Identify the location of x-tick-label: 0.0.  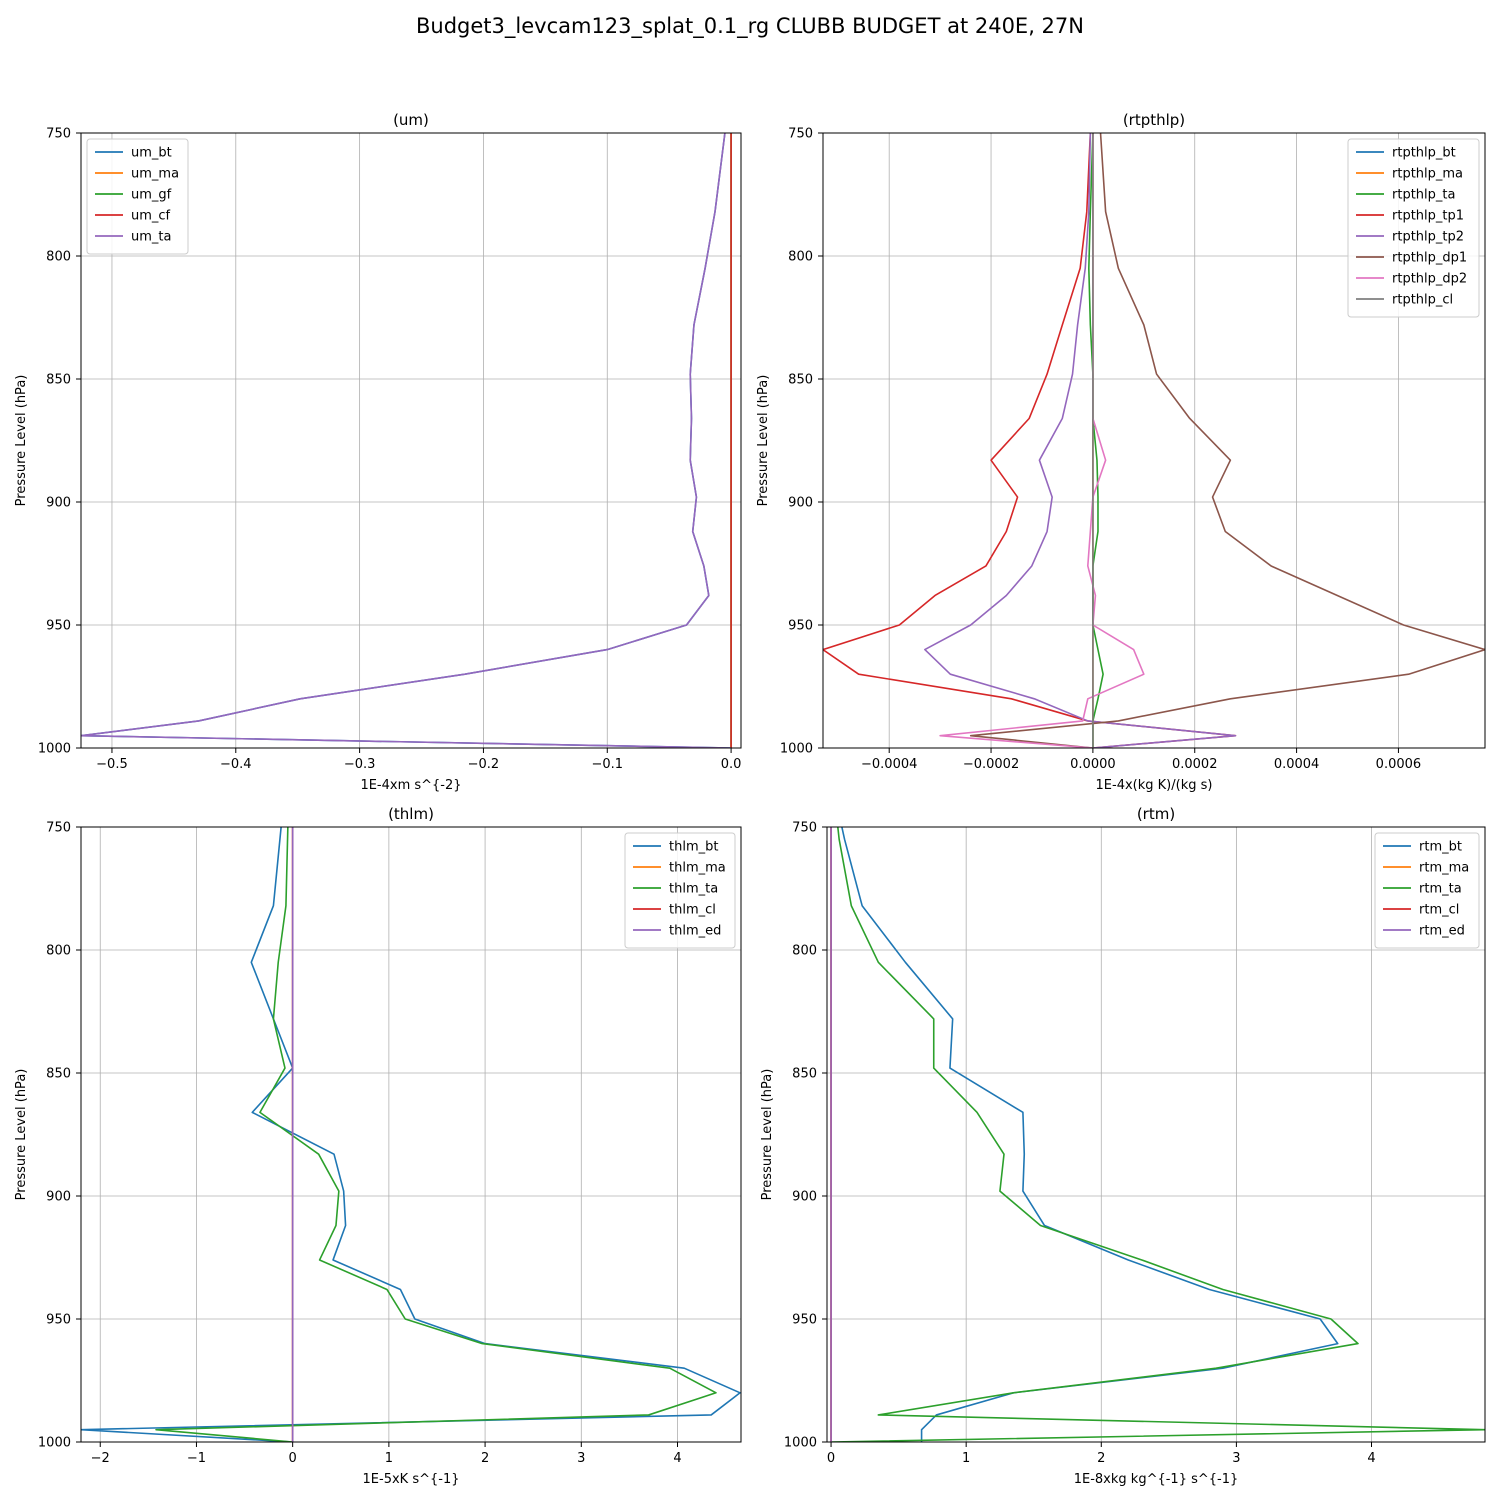
(731, 764).